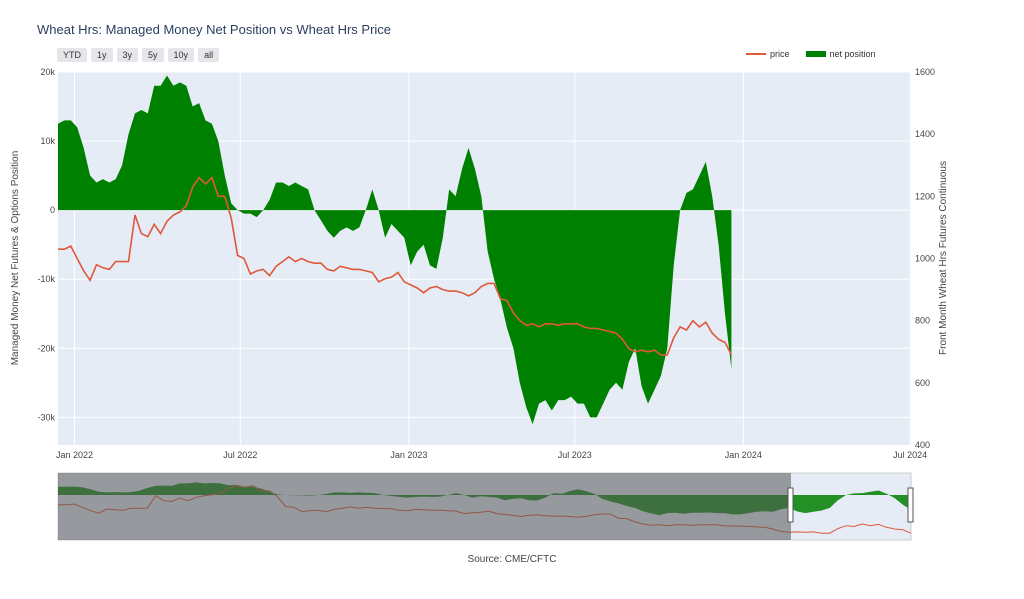 Image resolution: width=1024 pixels, height=599 pixels. Describe the element at coordinates (102, 55) in the screenshot. I see `range-button-1y: 1y` at that location.